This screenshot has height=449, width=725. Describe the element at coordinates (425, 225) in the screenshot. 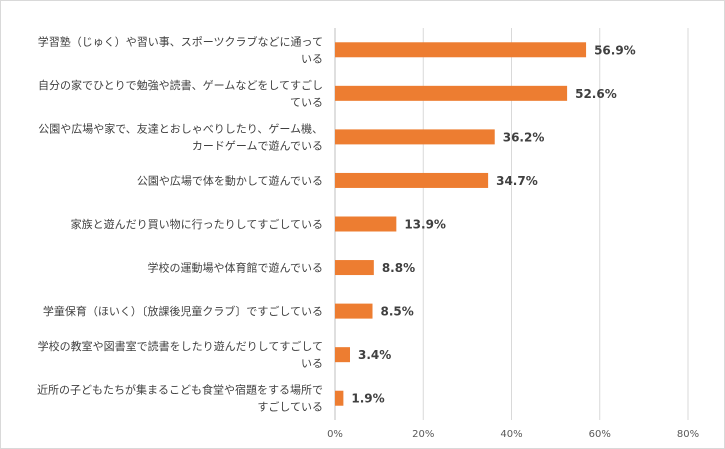

I see `data-label: 13.9%` at that location.